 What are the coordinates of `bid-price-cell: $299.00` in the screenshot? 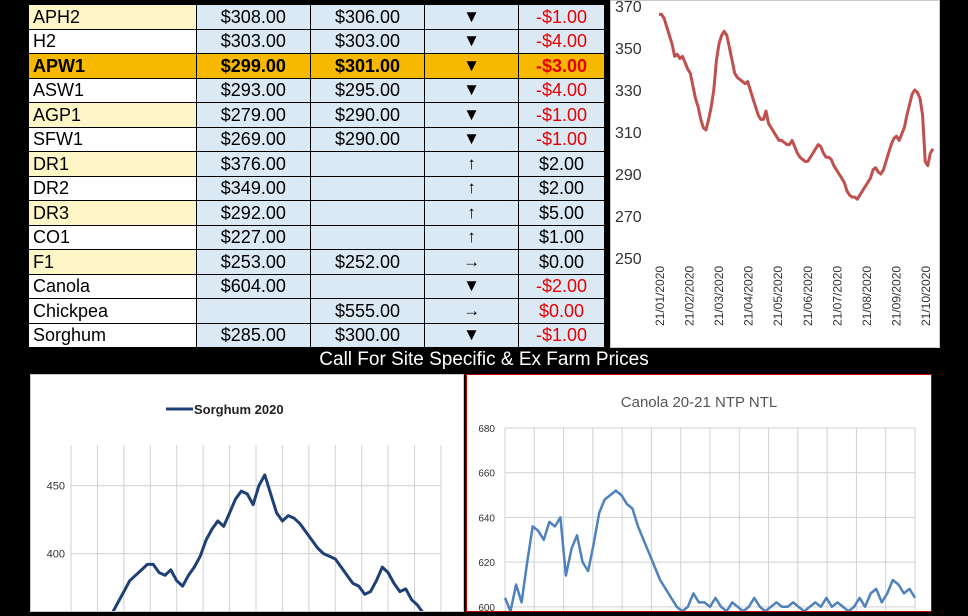 It's located at (253, 66).